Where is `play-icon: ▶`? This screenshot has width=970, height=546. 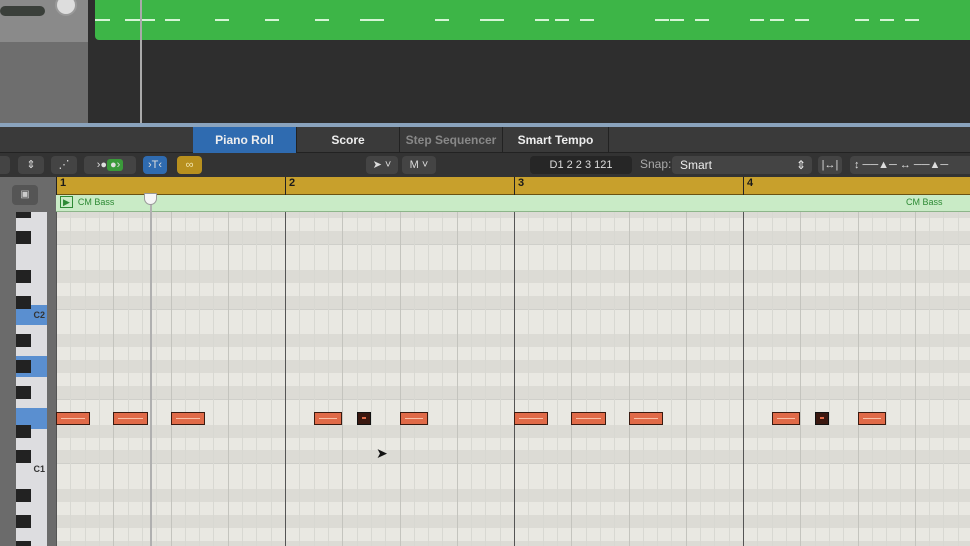
play-icon: ▶ is located at coordinates (66, 202).